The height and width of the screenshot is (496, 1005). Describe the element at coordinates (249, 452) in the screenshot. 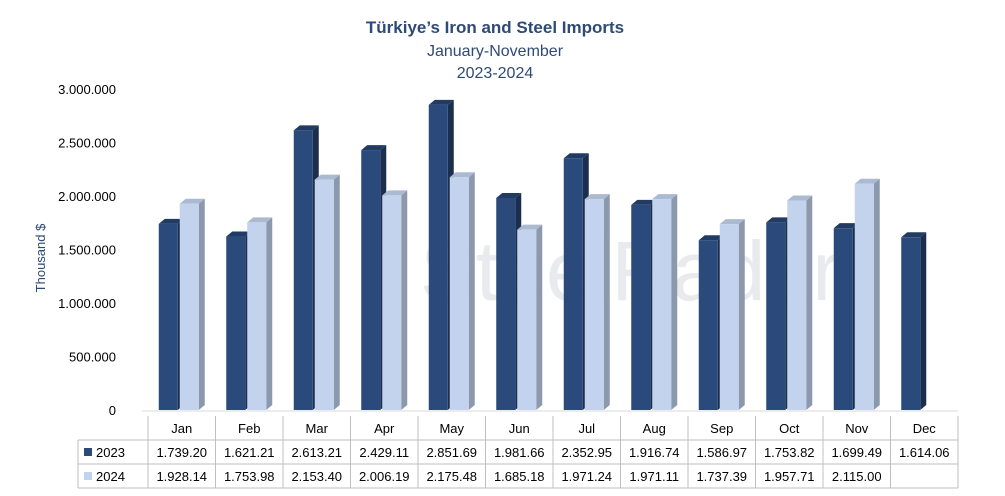

I see `data-label-2023-feb: 1.621.21` at that location.